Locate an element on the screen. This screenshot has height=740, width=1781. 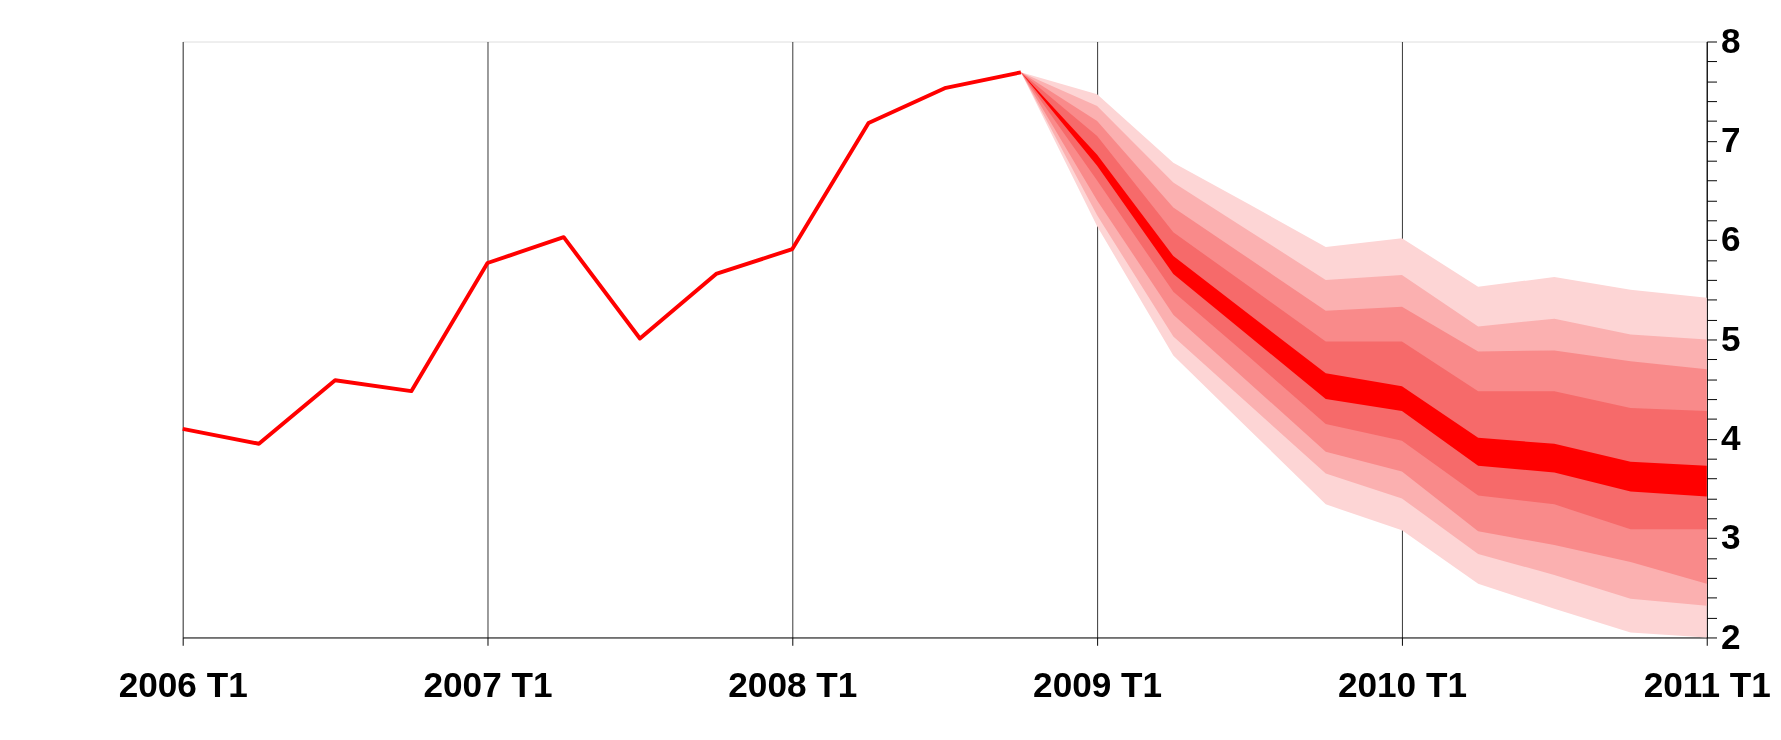
y-tick-label: 8 is located at coordinates (1730, 40).